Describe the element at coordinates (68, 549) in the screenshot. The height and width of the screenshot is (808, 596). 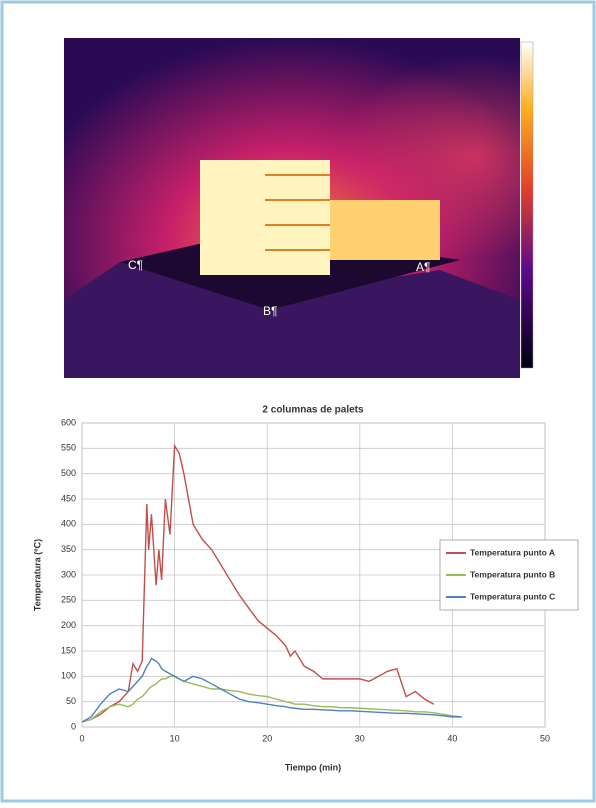
I see `y-tick-label: 350` at that location.